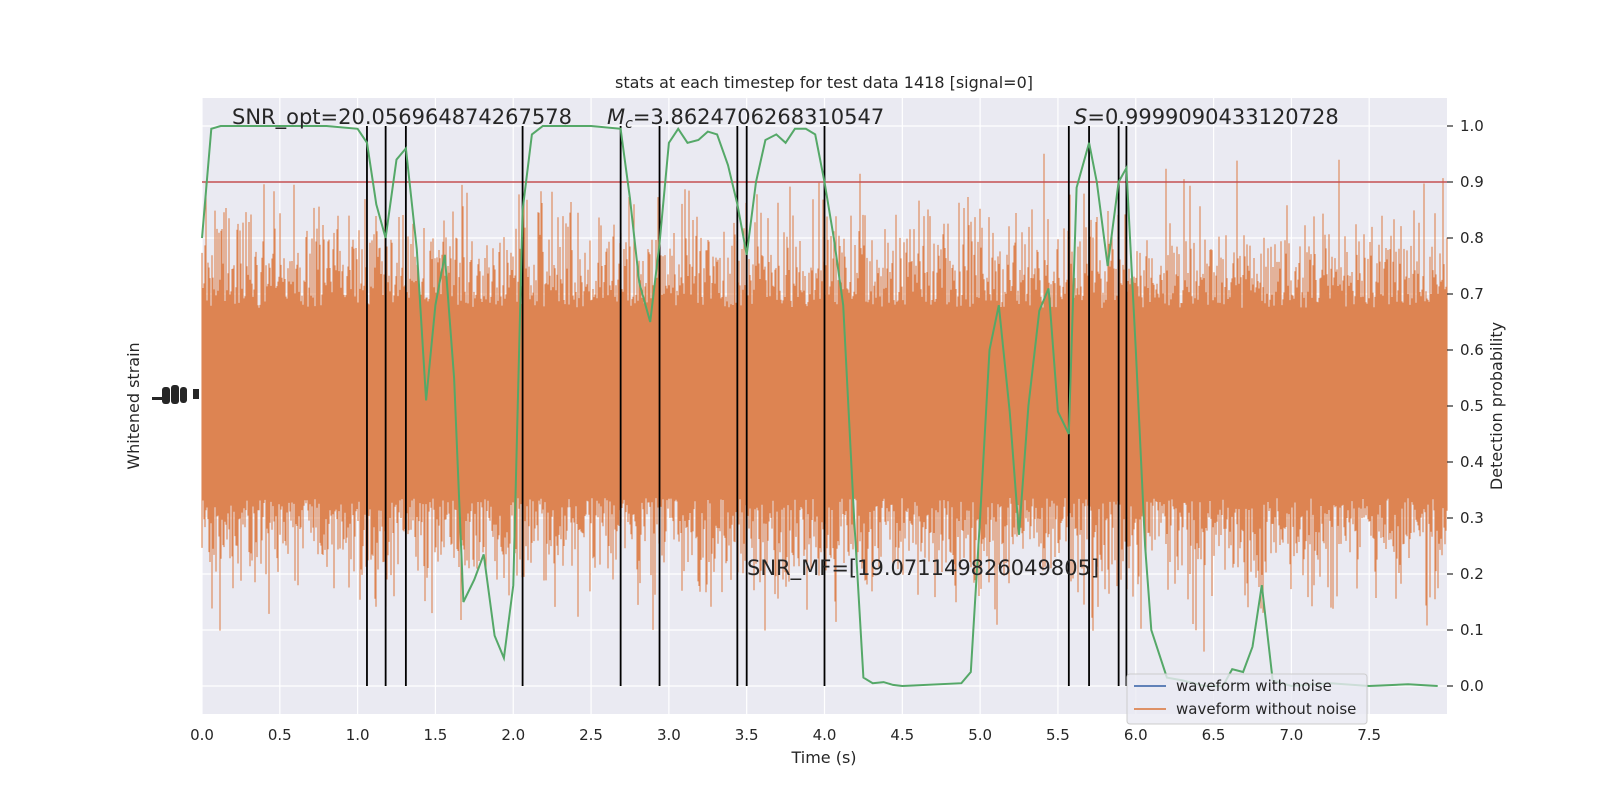  Describe the element at coordinates (923, 568) in the screenshot. I see `snr-mf-annotation: SNR_MF=[19.071149826049805]` at that location.